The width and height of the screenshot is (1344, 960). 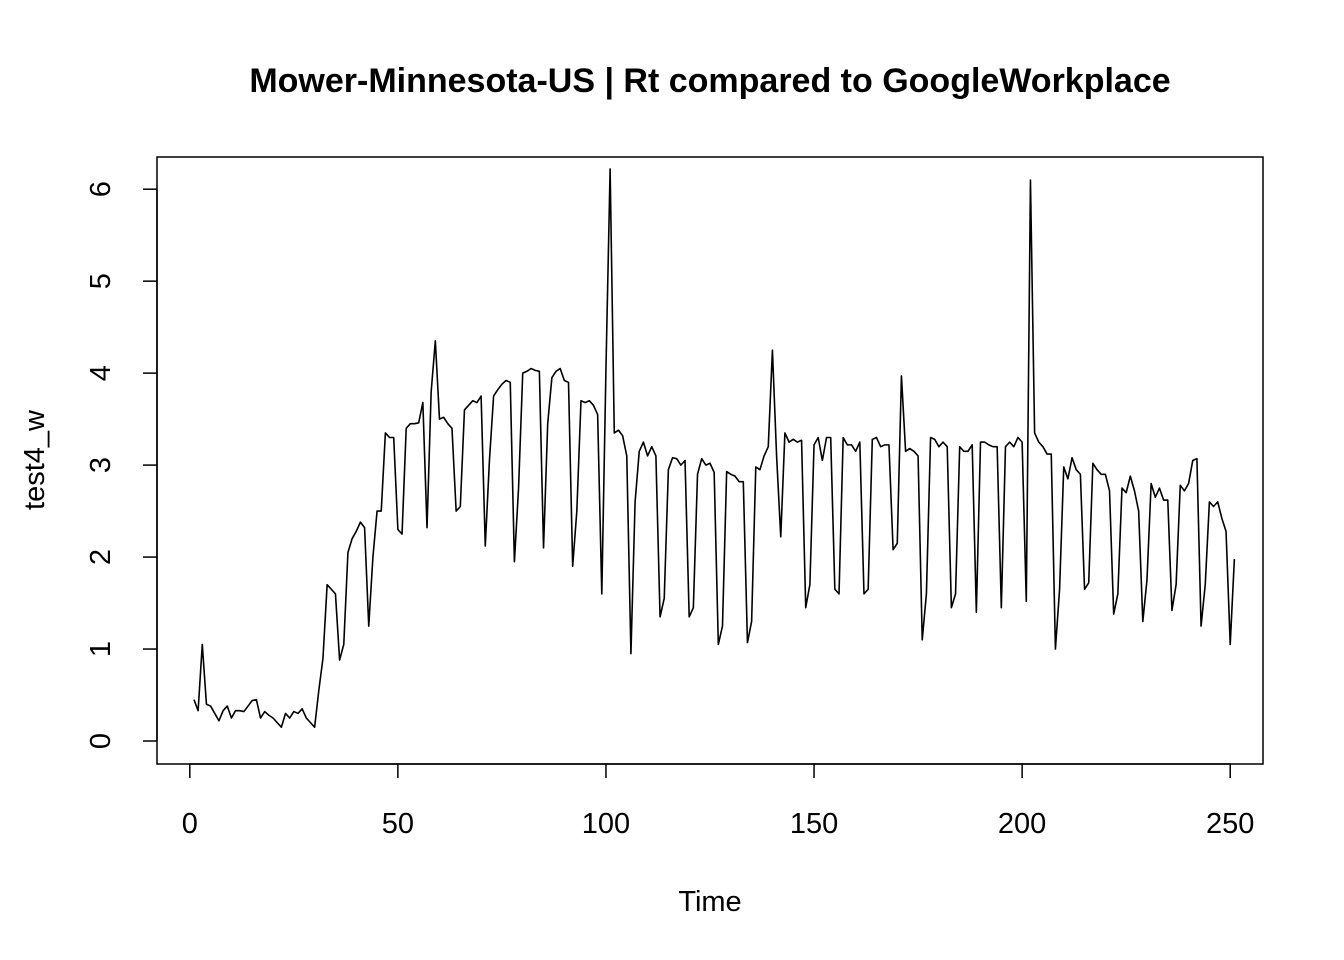 What do you see at coordinates (101, 373) in the screenshot?
I see `y-tick-label: 4` at bounding box center [101, 373].